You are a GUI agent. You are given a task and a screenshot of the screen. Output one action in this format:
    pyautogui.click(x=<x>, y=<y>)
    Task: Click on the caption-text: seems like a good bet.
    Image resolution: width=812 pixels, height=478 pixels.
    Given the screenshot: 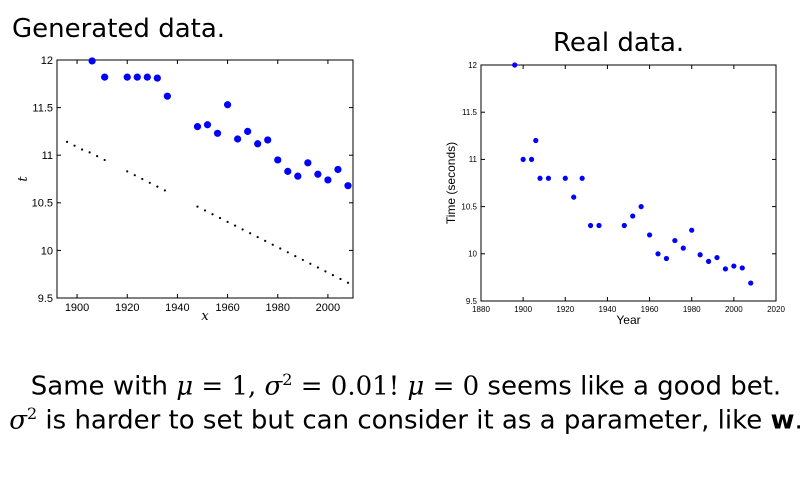 What is the action you would take?
    pyautogui.click(x=630, y=386)
    